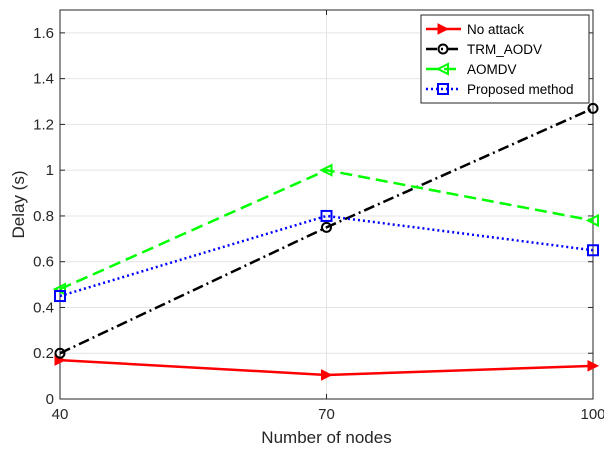 This screenshot has width=604, height=454. What do you see at coordinates (60, 414) in the screenshot?
I see `x-tick-label: 40` at bounding box center [60, 414].